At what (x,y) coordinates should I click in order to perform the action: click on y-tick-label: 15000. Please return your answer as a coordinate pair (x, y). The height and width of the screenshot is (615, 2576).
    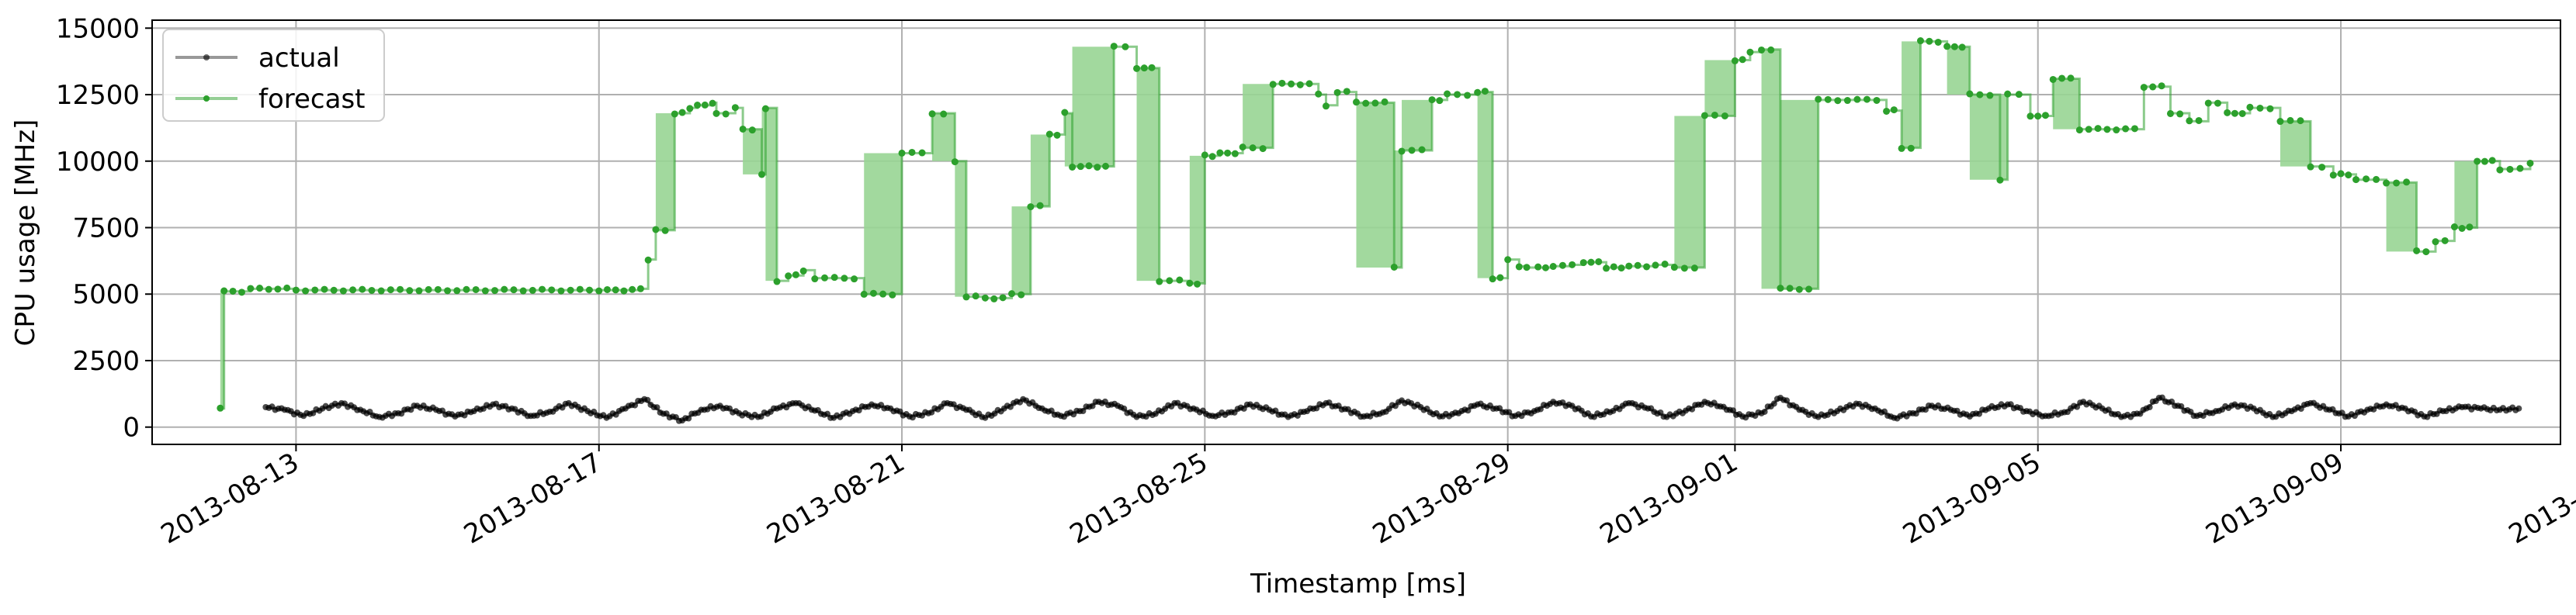
    Looking at the image, I should click on (98, 28).